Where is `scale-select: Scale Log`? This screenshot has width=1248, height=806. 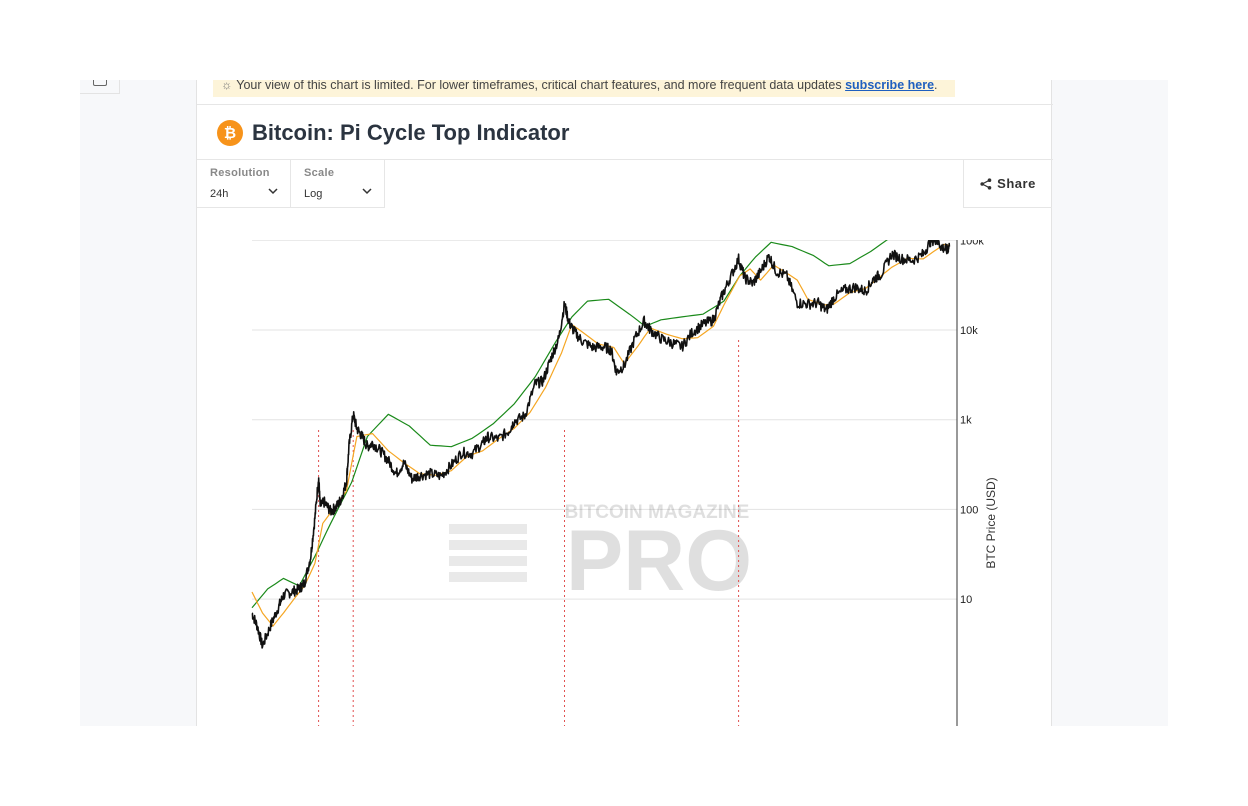
scale-select: Scale Log is located at coordinates (338, 184).